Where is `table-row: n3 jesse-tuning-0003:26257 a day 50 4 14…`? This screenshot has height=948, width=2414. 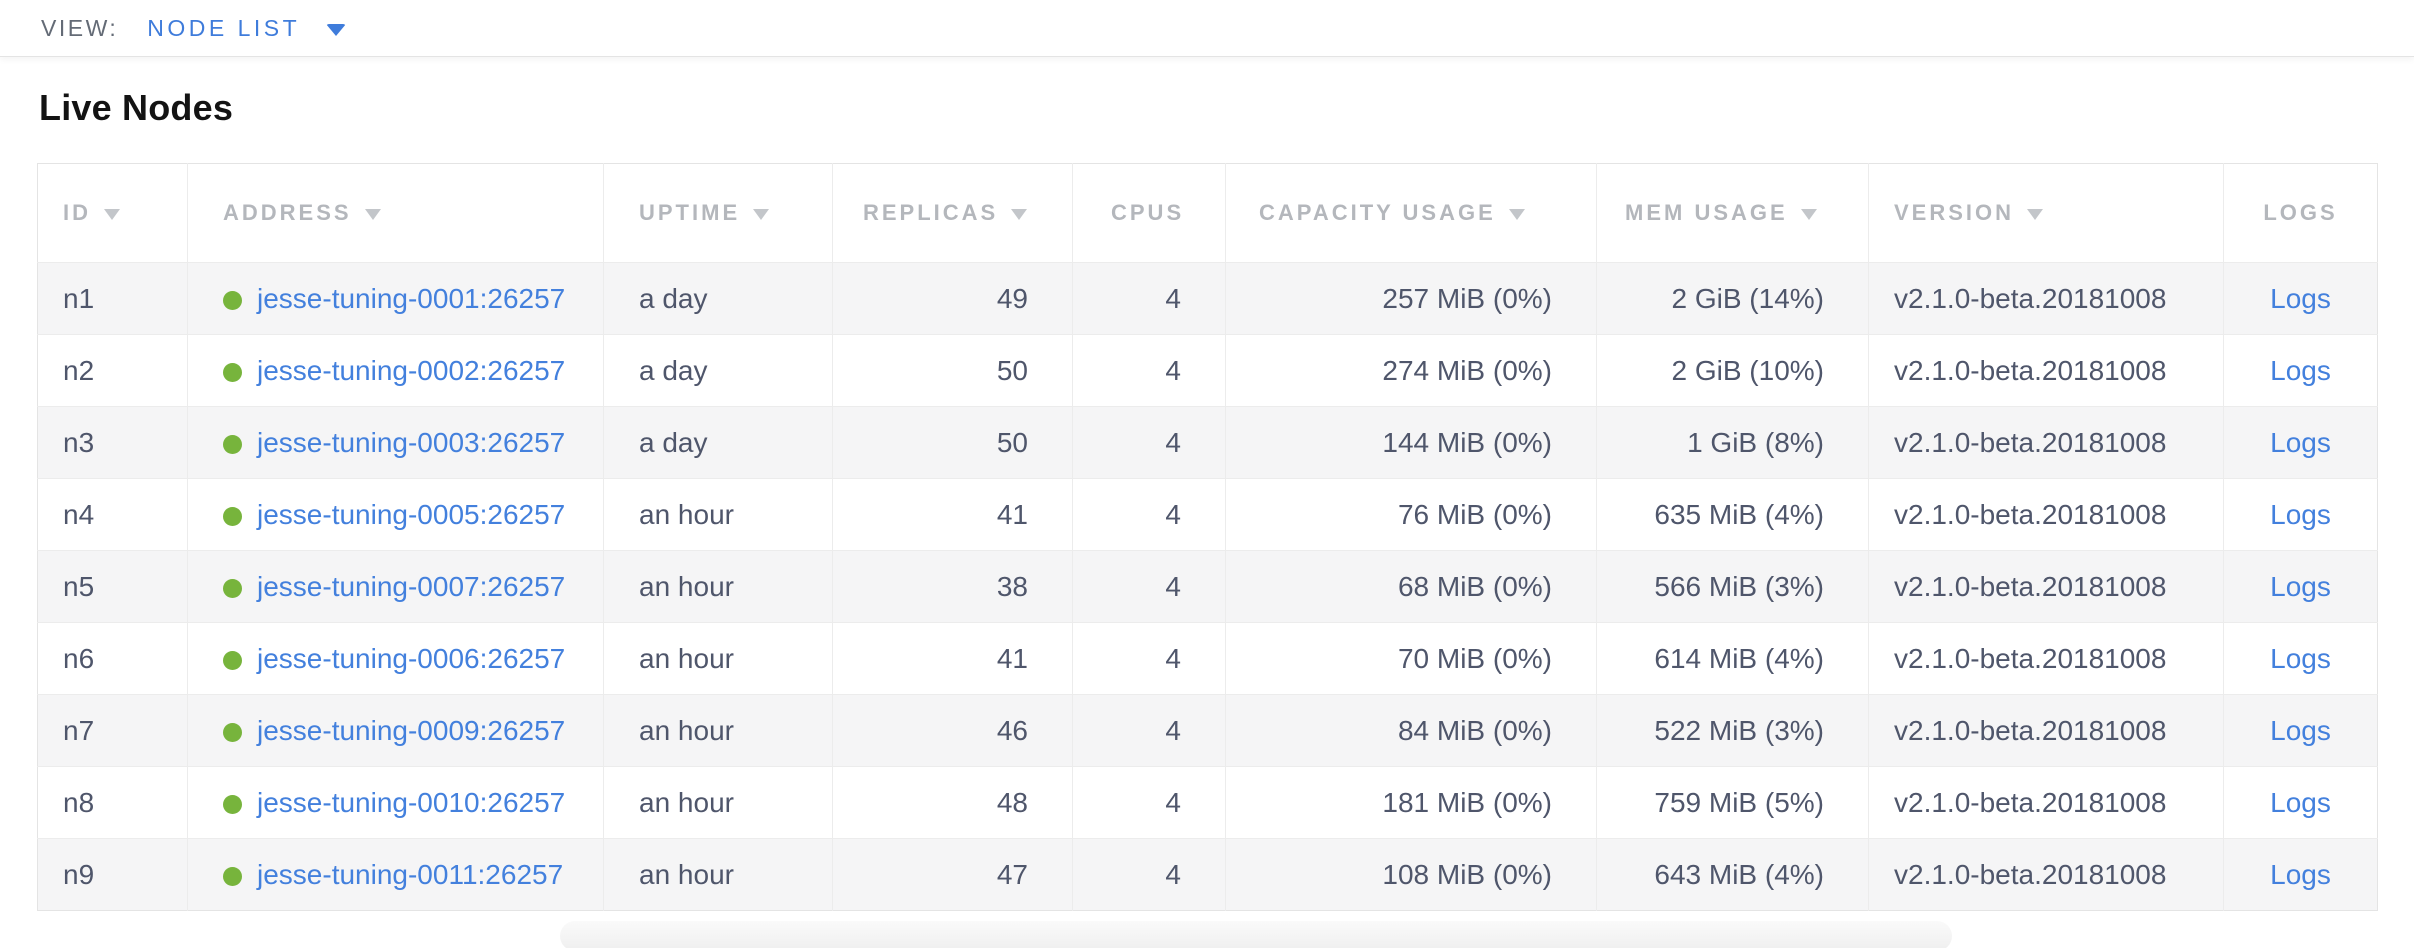 table-row: n3 jesse-tuning-0003:26257 a day 50 4 14… is located at coordinates (1207, 442).